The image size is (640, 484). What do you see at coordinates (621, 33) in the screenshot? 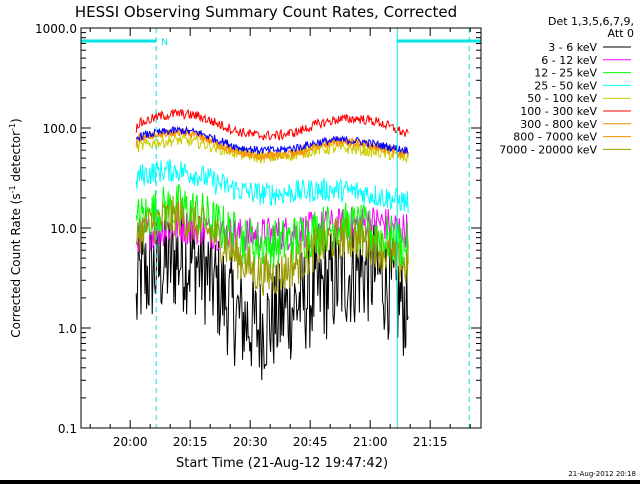
I see `attenuator-label: Att 0` at bounding box center [621, 33].